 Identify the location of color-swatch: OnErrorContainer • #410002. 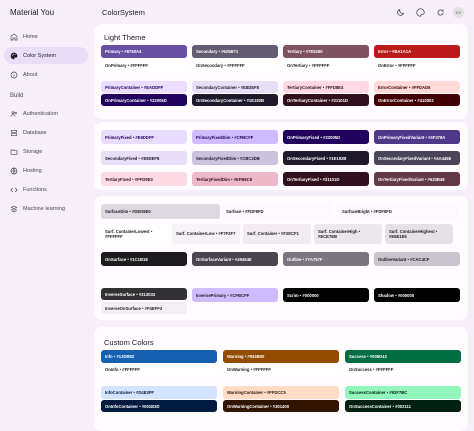
(417, 100).